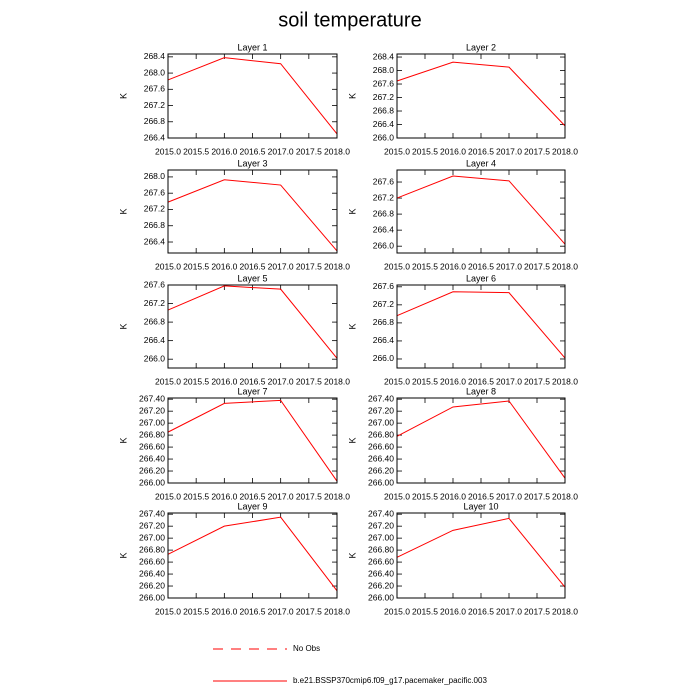 Image resolution: width=700 pixels, height=700 pixels. Describe the element at coordinates (480, 506) in the screenshot. I see `panel-title: Layer 10` at that location.